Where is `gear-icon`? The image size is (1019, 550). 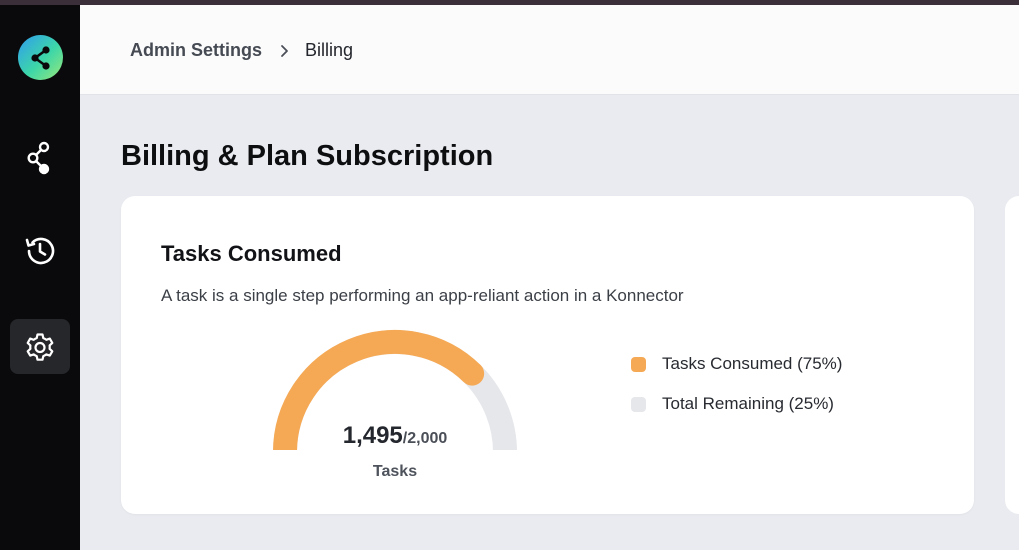 gear-icon is located at coordinates (40, 346).